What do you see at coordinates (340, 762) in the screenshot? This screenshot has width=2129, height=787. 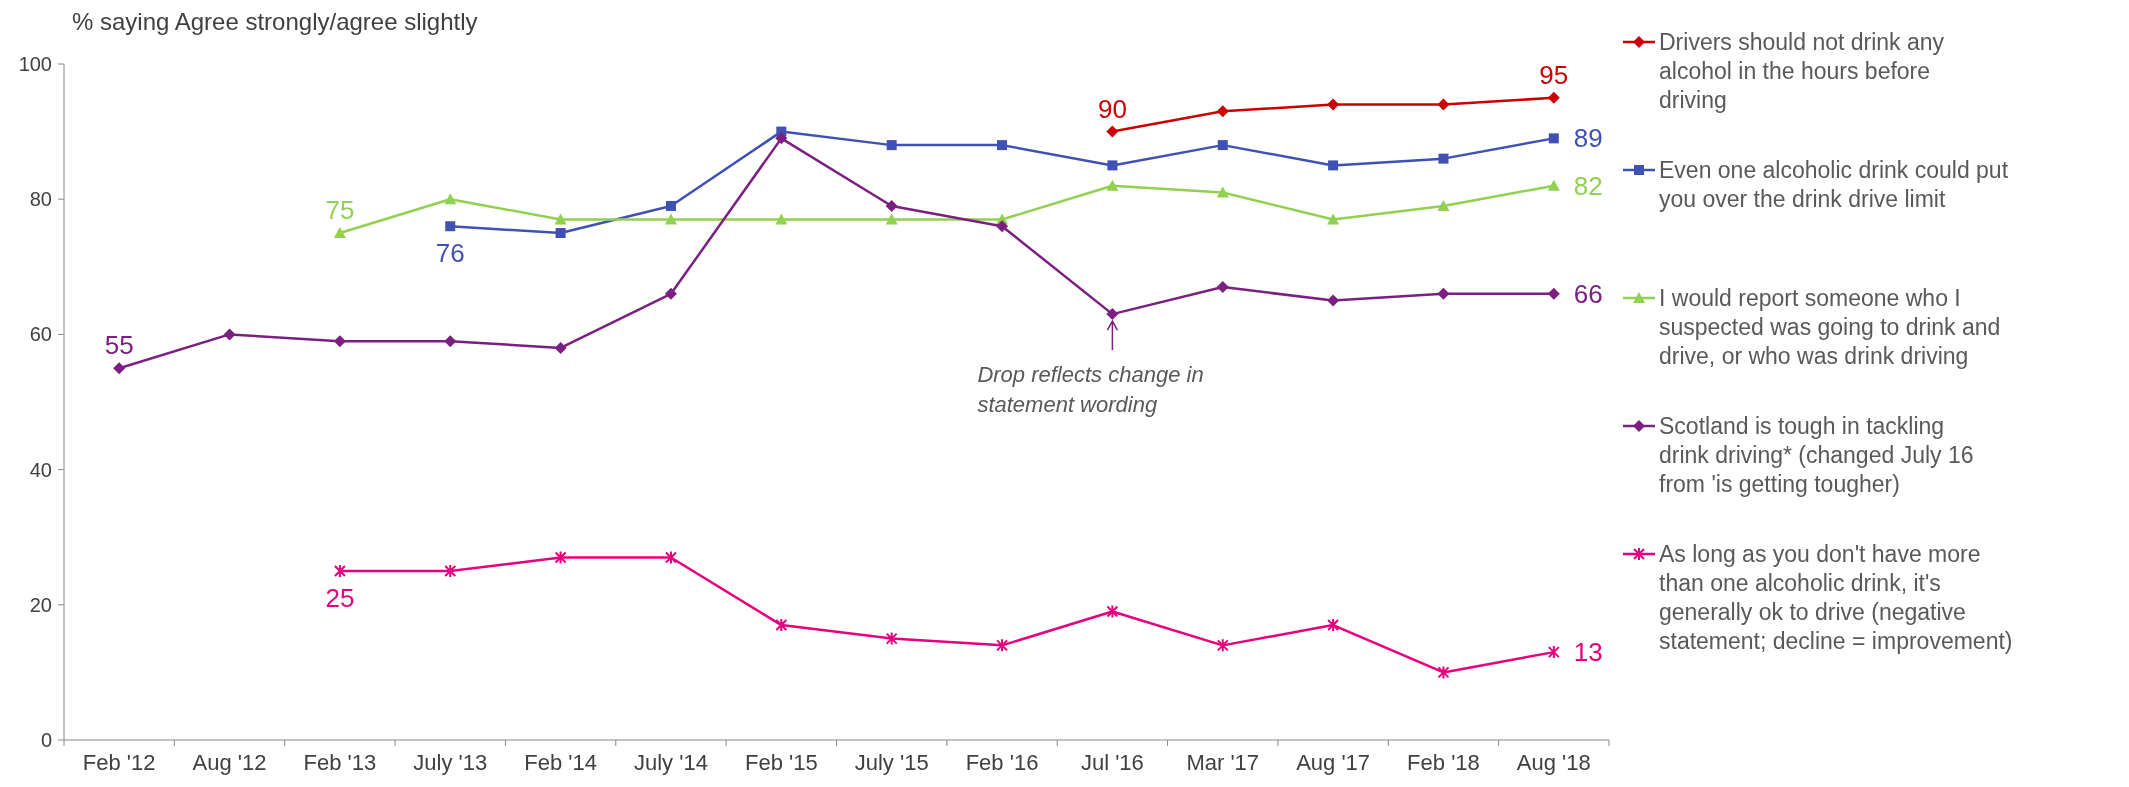 I see `x-tick-label: Feb '13` at bounding box center [340, 762].